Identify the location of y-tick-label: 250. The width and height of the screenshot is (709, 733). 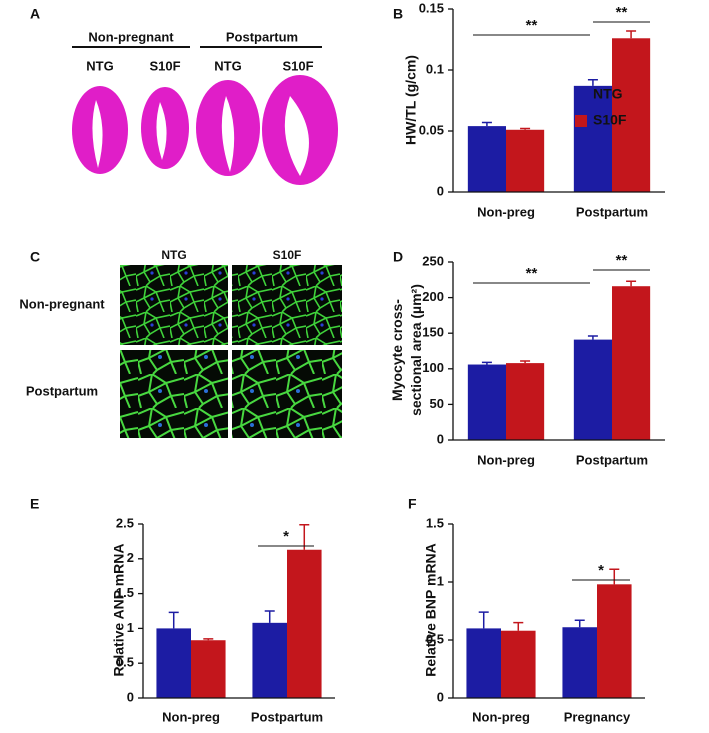
(433, 260).